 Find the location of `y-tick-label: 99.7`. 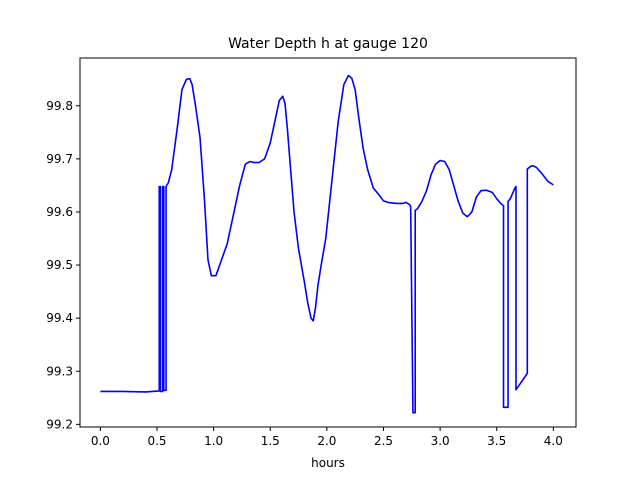

y-tick-label: 99.7 is located at coordinates (59, 159).